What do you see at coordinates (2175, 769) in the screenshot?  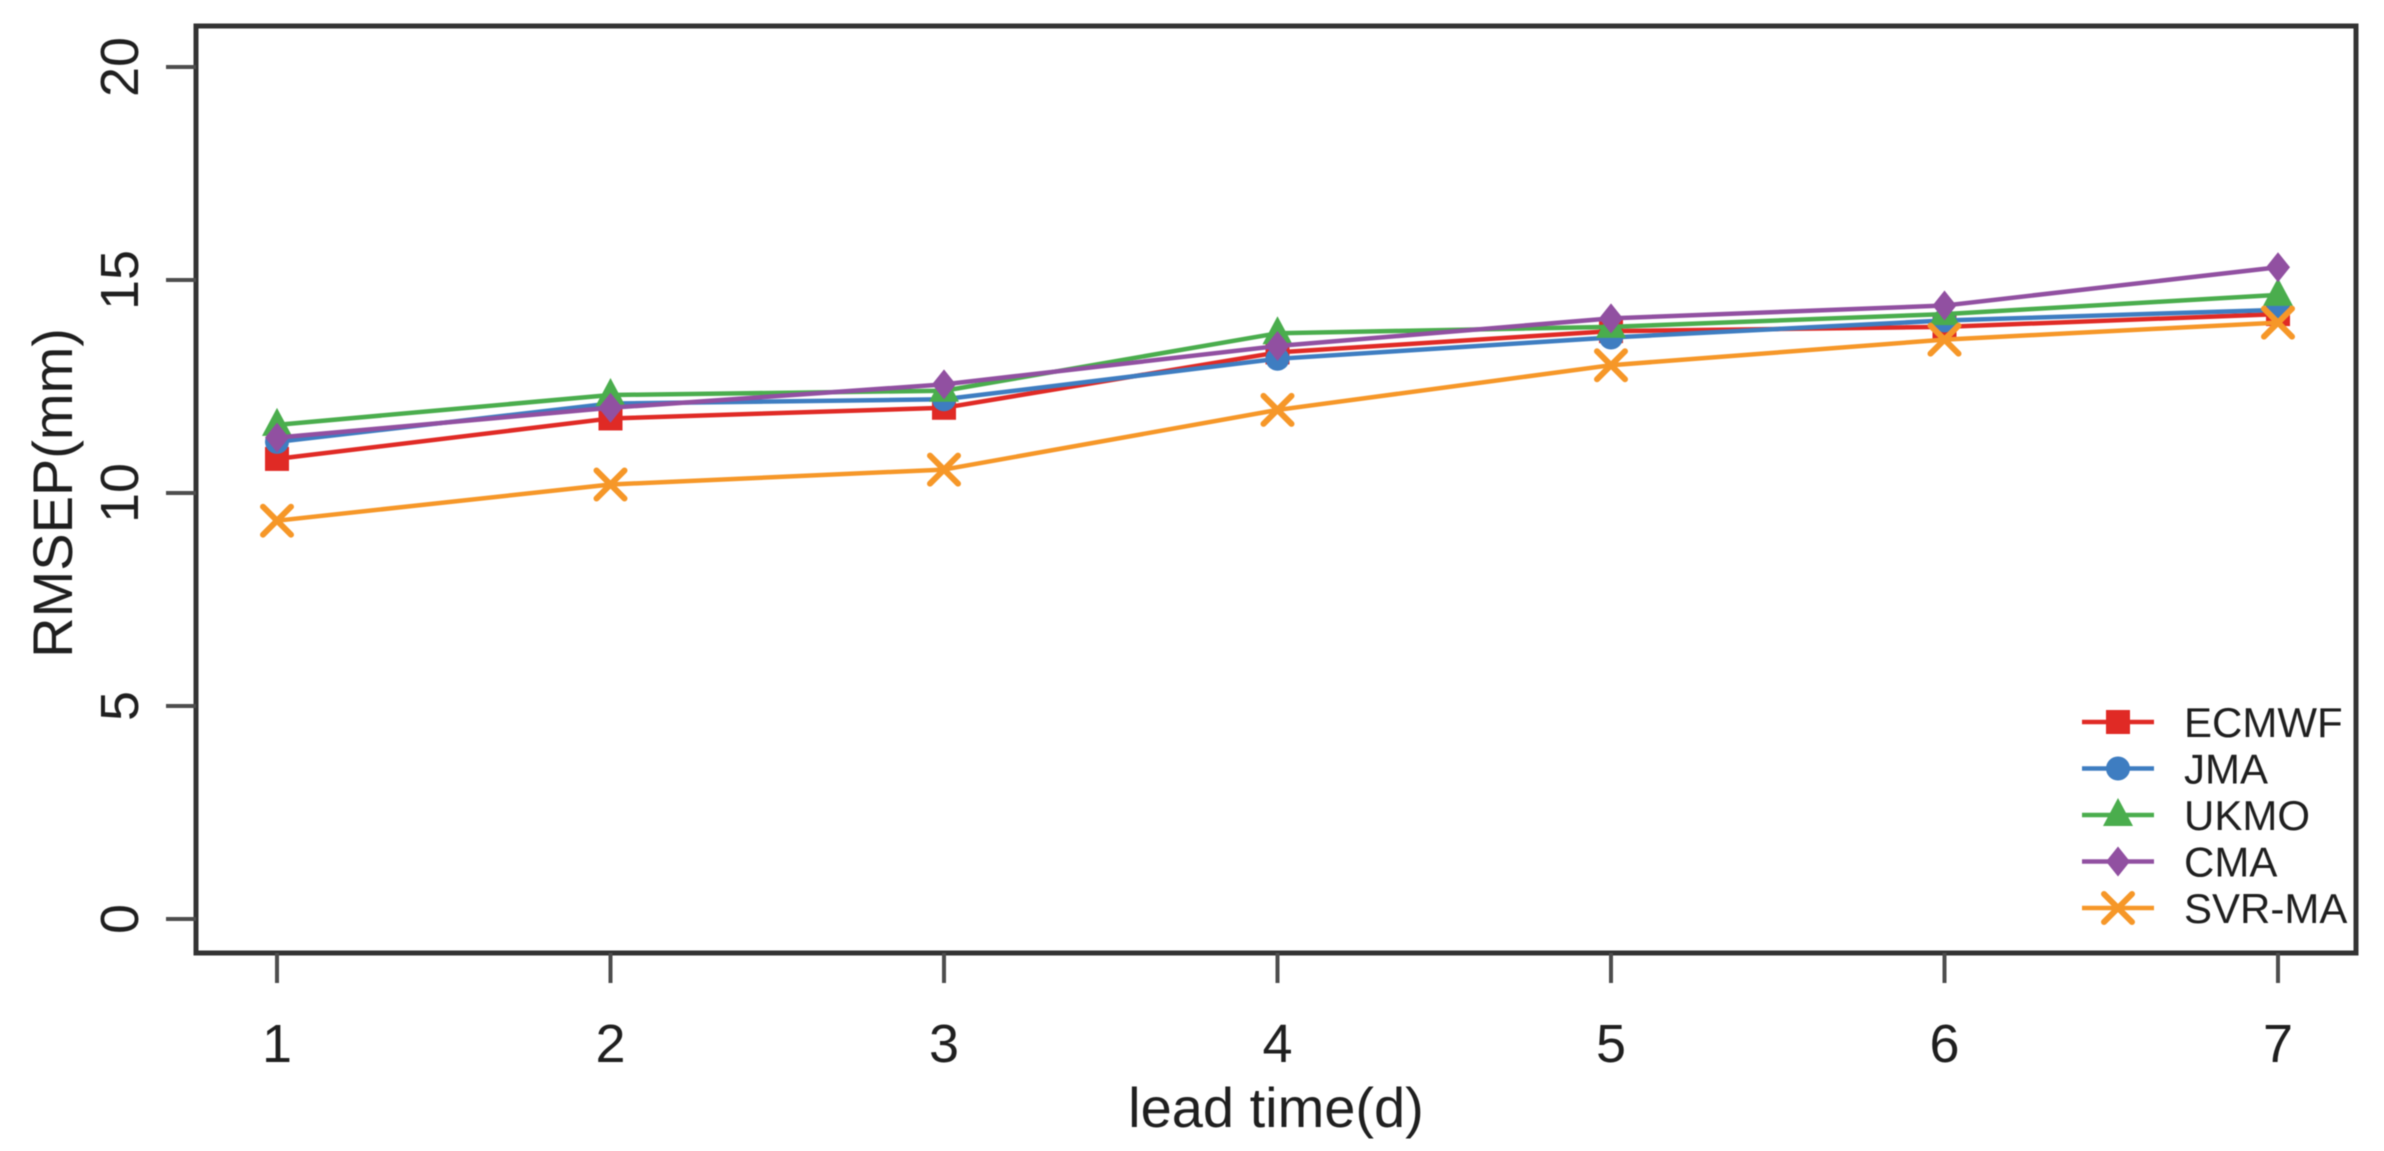 I see `legend-item-jma: JMA` at bounding box center [2175, 769].